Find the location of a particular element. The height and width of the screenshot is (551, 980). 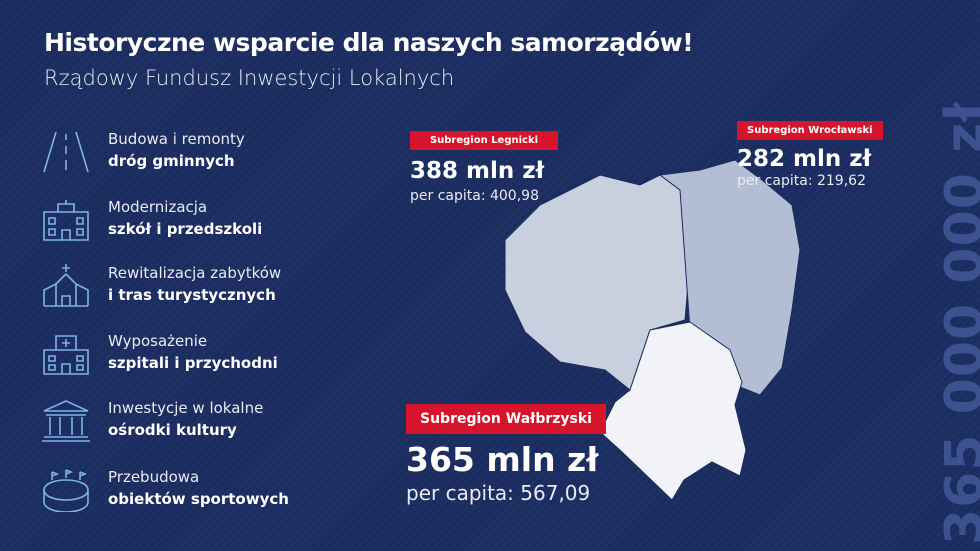

item-line1: Wyposażenie is located at coordinates (158, 341).